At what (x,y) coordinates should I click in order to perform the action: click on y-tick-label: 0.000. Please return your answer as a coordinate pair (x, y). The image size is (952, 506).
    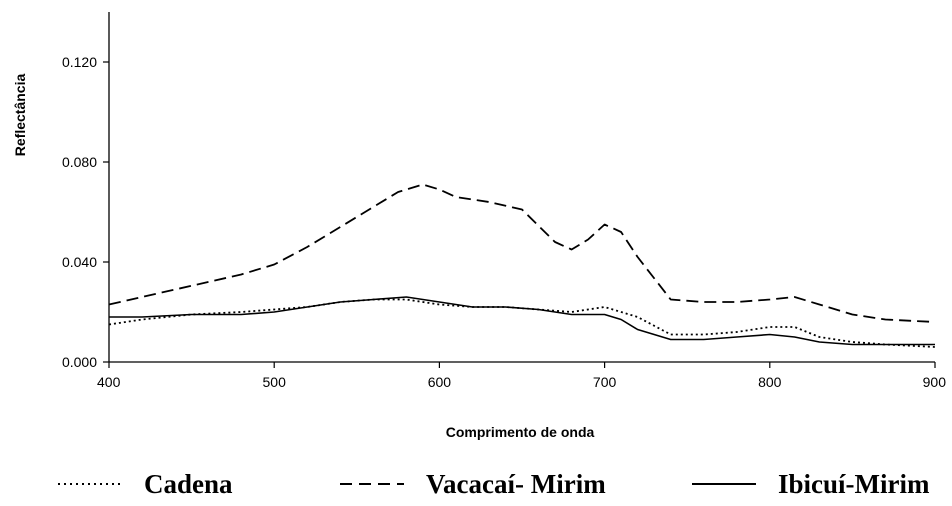
    Looking at the image, I should click on (79, 362).